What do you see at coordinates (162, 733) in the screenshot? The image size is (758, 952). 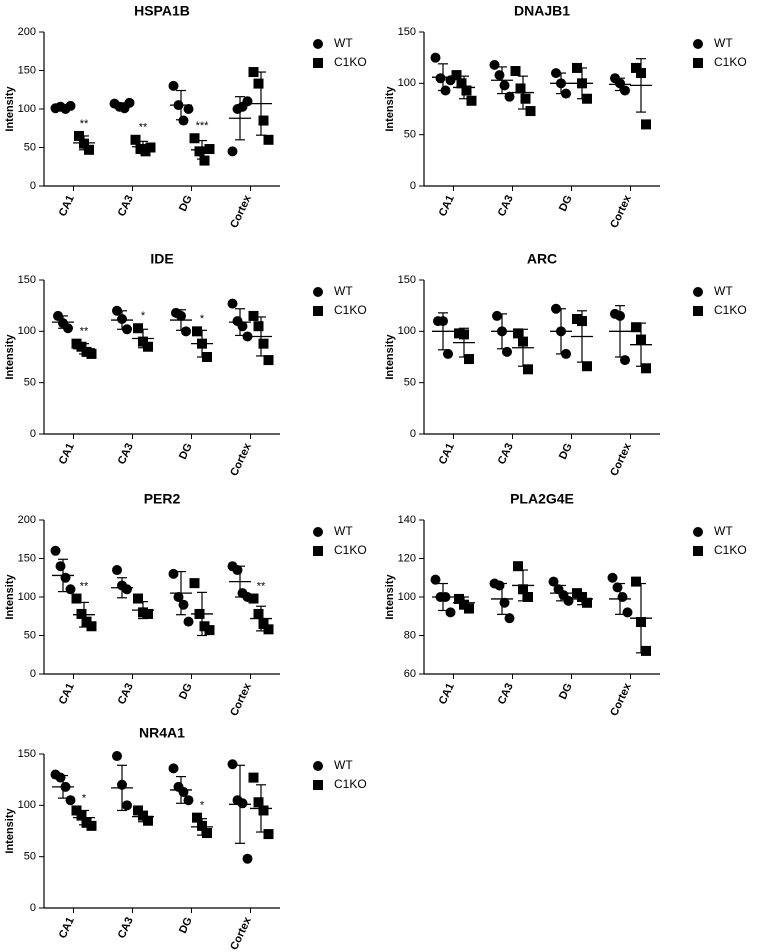 I see `chart-title: NR4A1` at bounding box center [162, 733].